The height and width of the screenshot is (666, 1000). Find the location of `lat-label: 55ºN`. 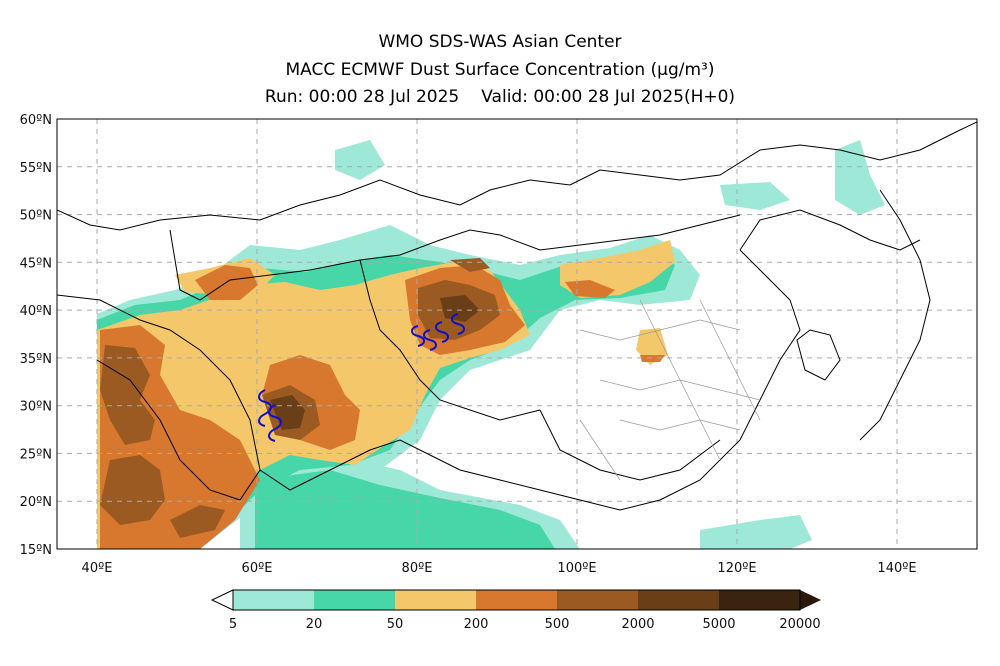

lat-label: 55ºN is located at coordinates (36, 168).